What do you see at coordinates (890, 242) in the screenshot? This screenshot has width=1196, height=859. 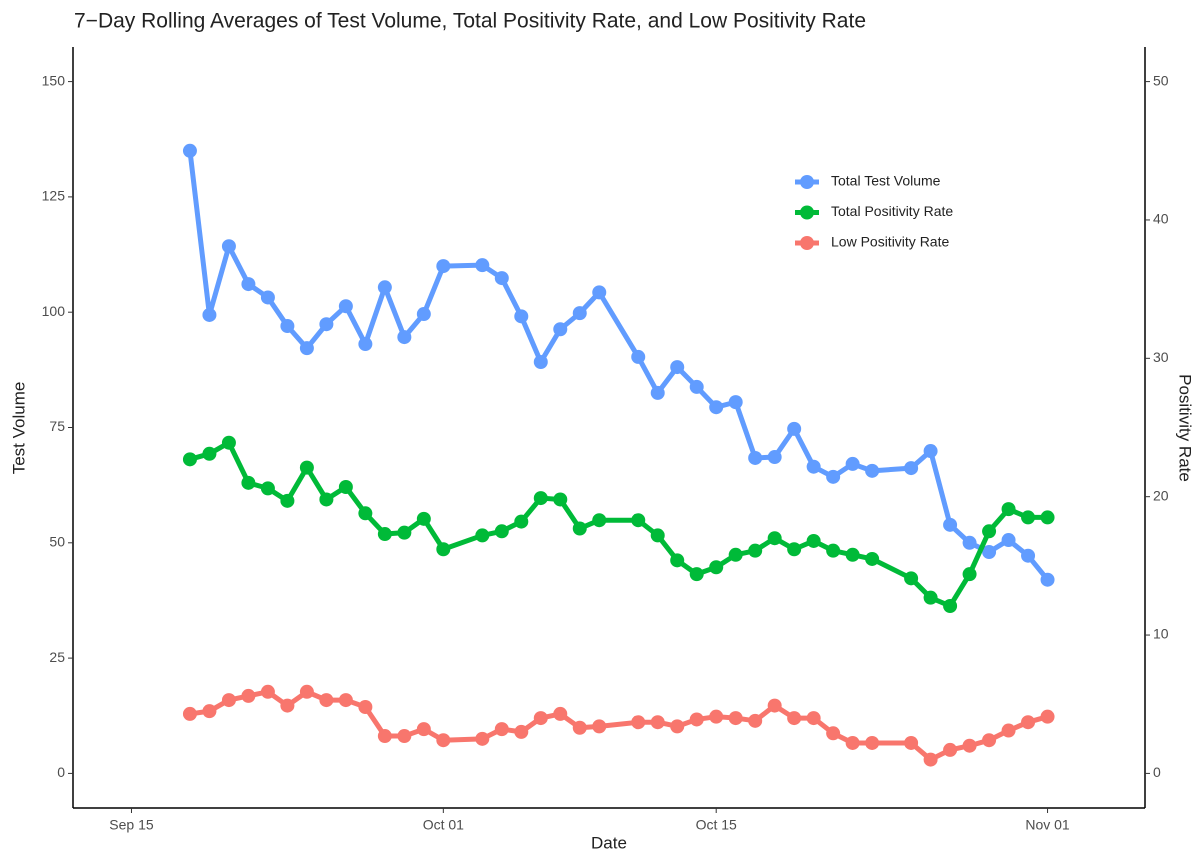 I see `legend-label: Low Positivity Rate` at bounding box center [890, 242].